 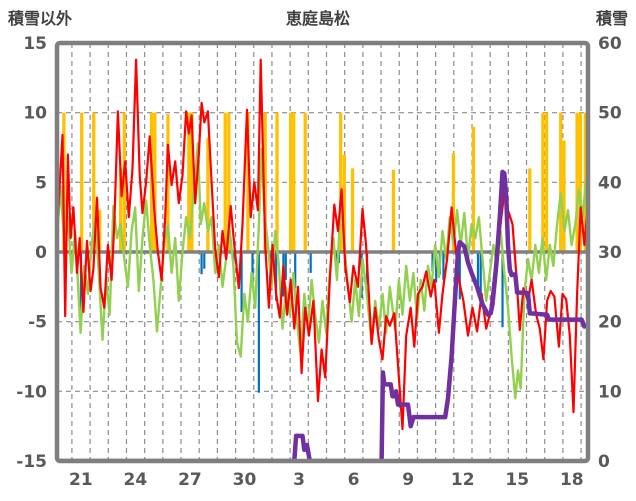 What do you see at coordinates (190, 480) in the screenshot?
I see `x-axis-tick-label: 27` at bounding box center [190, 480].